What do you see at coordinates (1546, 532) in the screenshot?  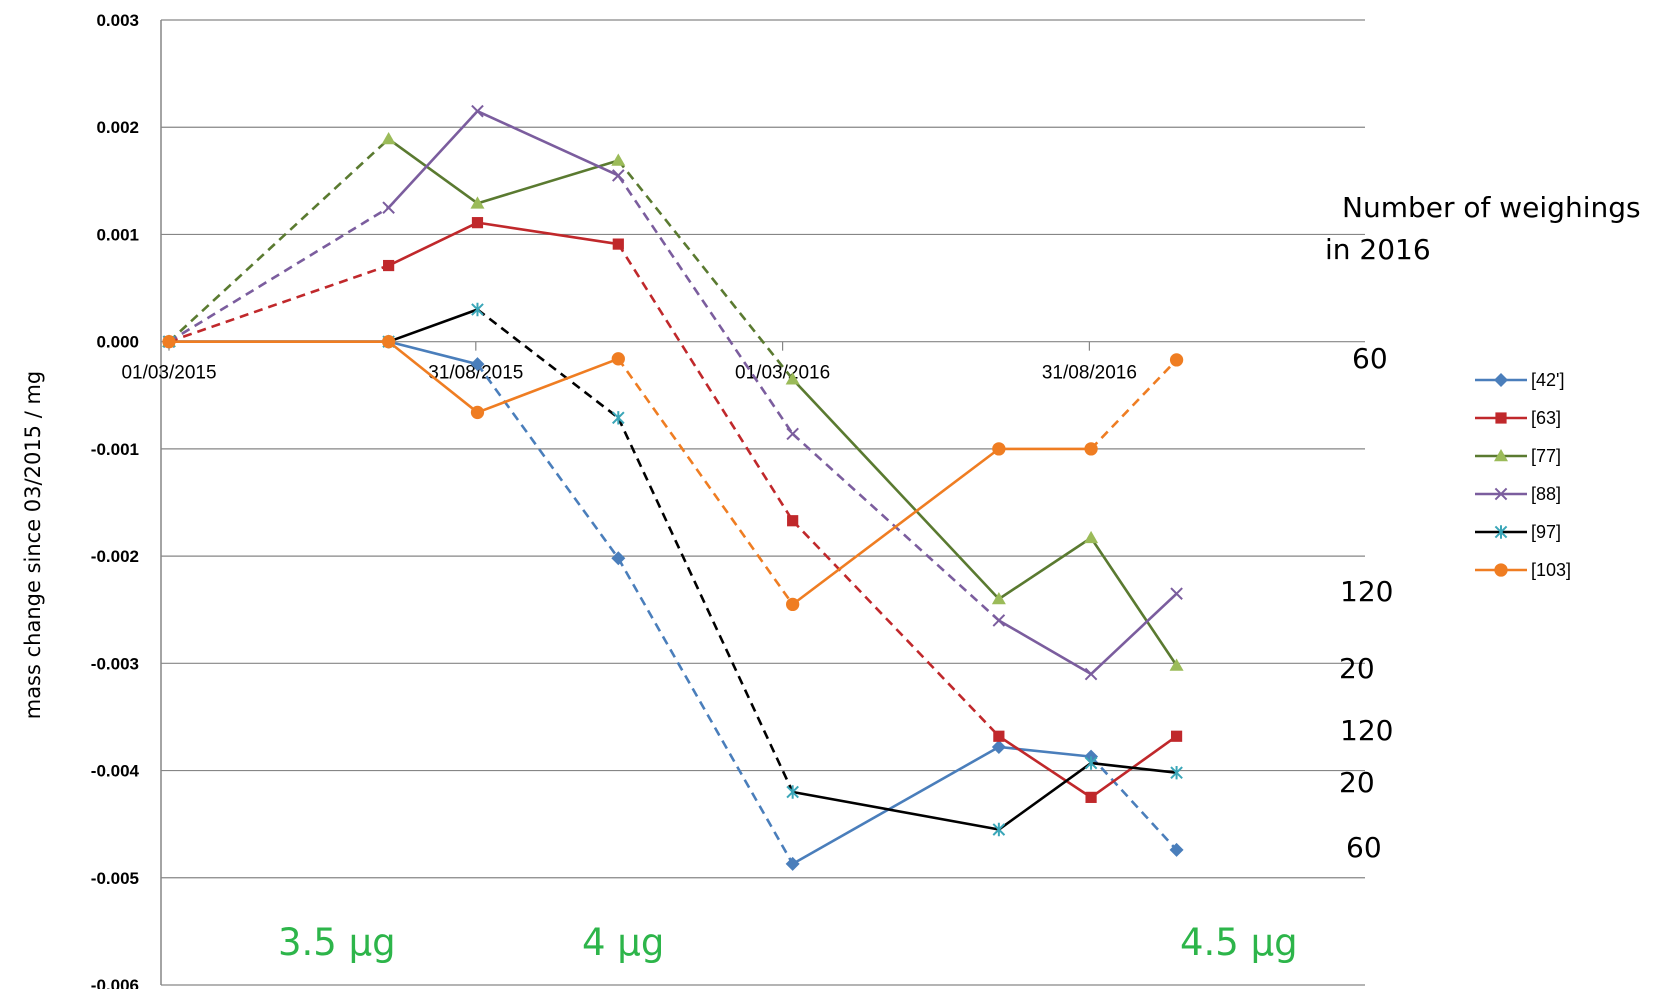 I see `legend-label: [97]` at bounding box center [1546, 532].